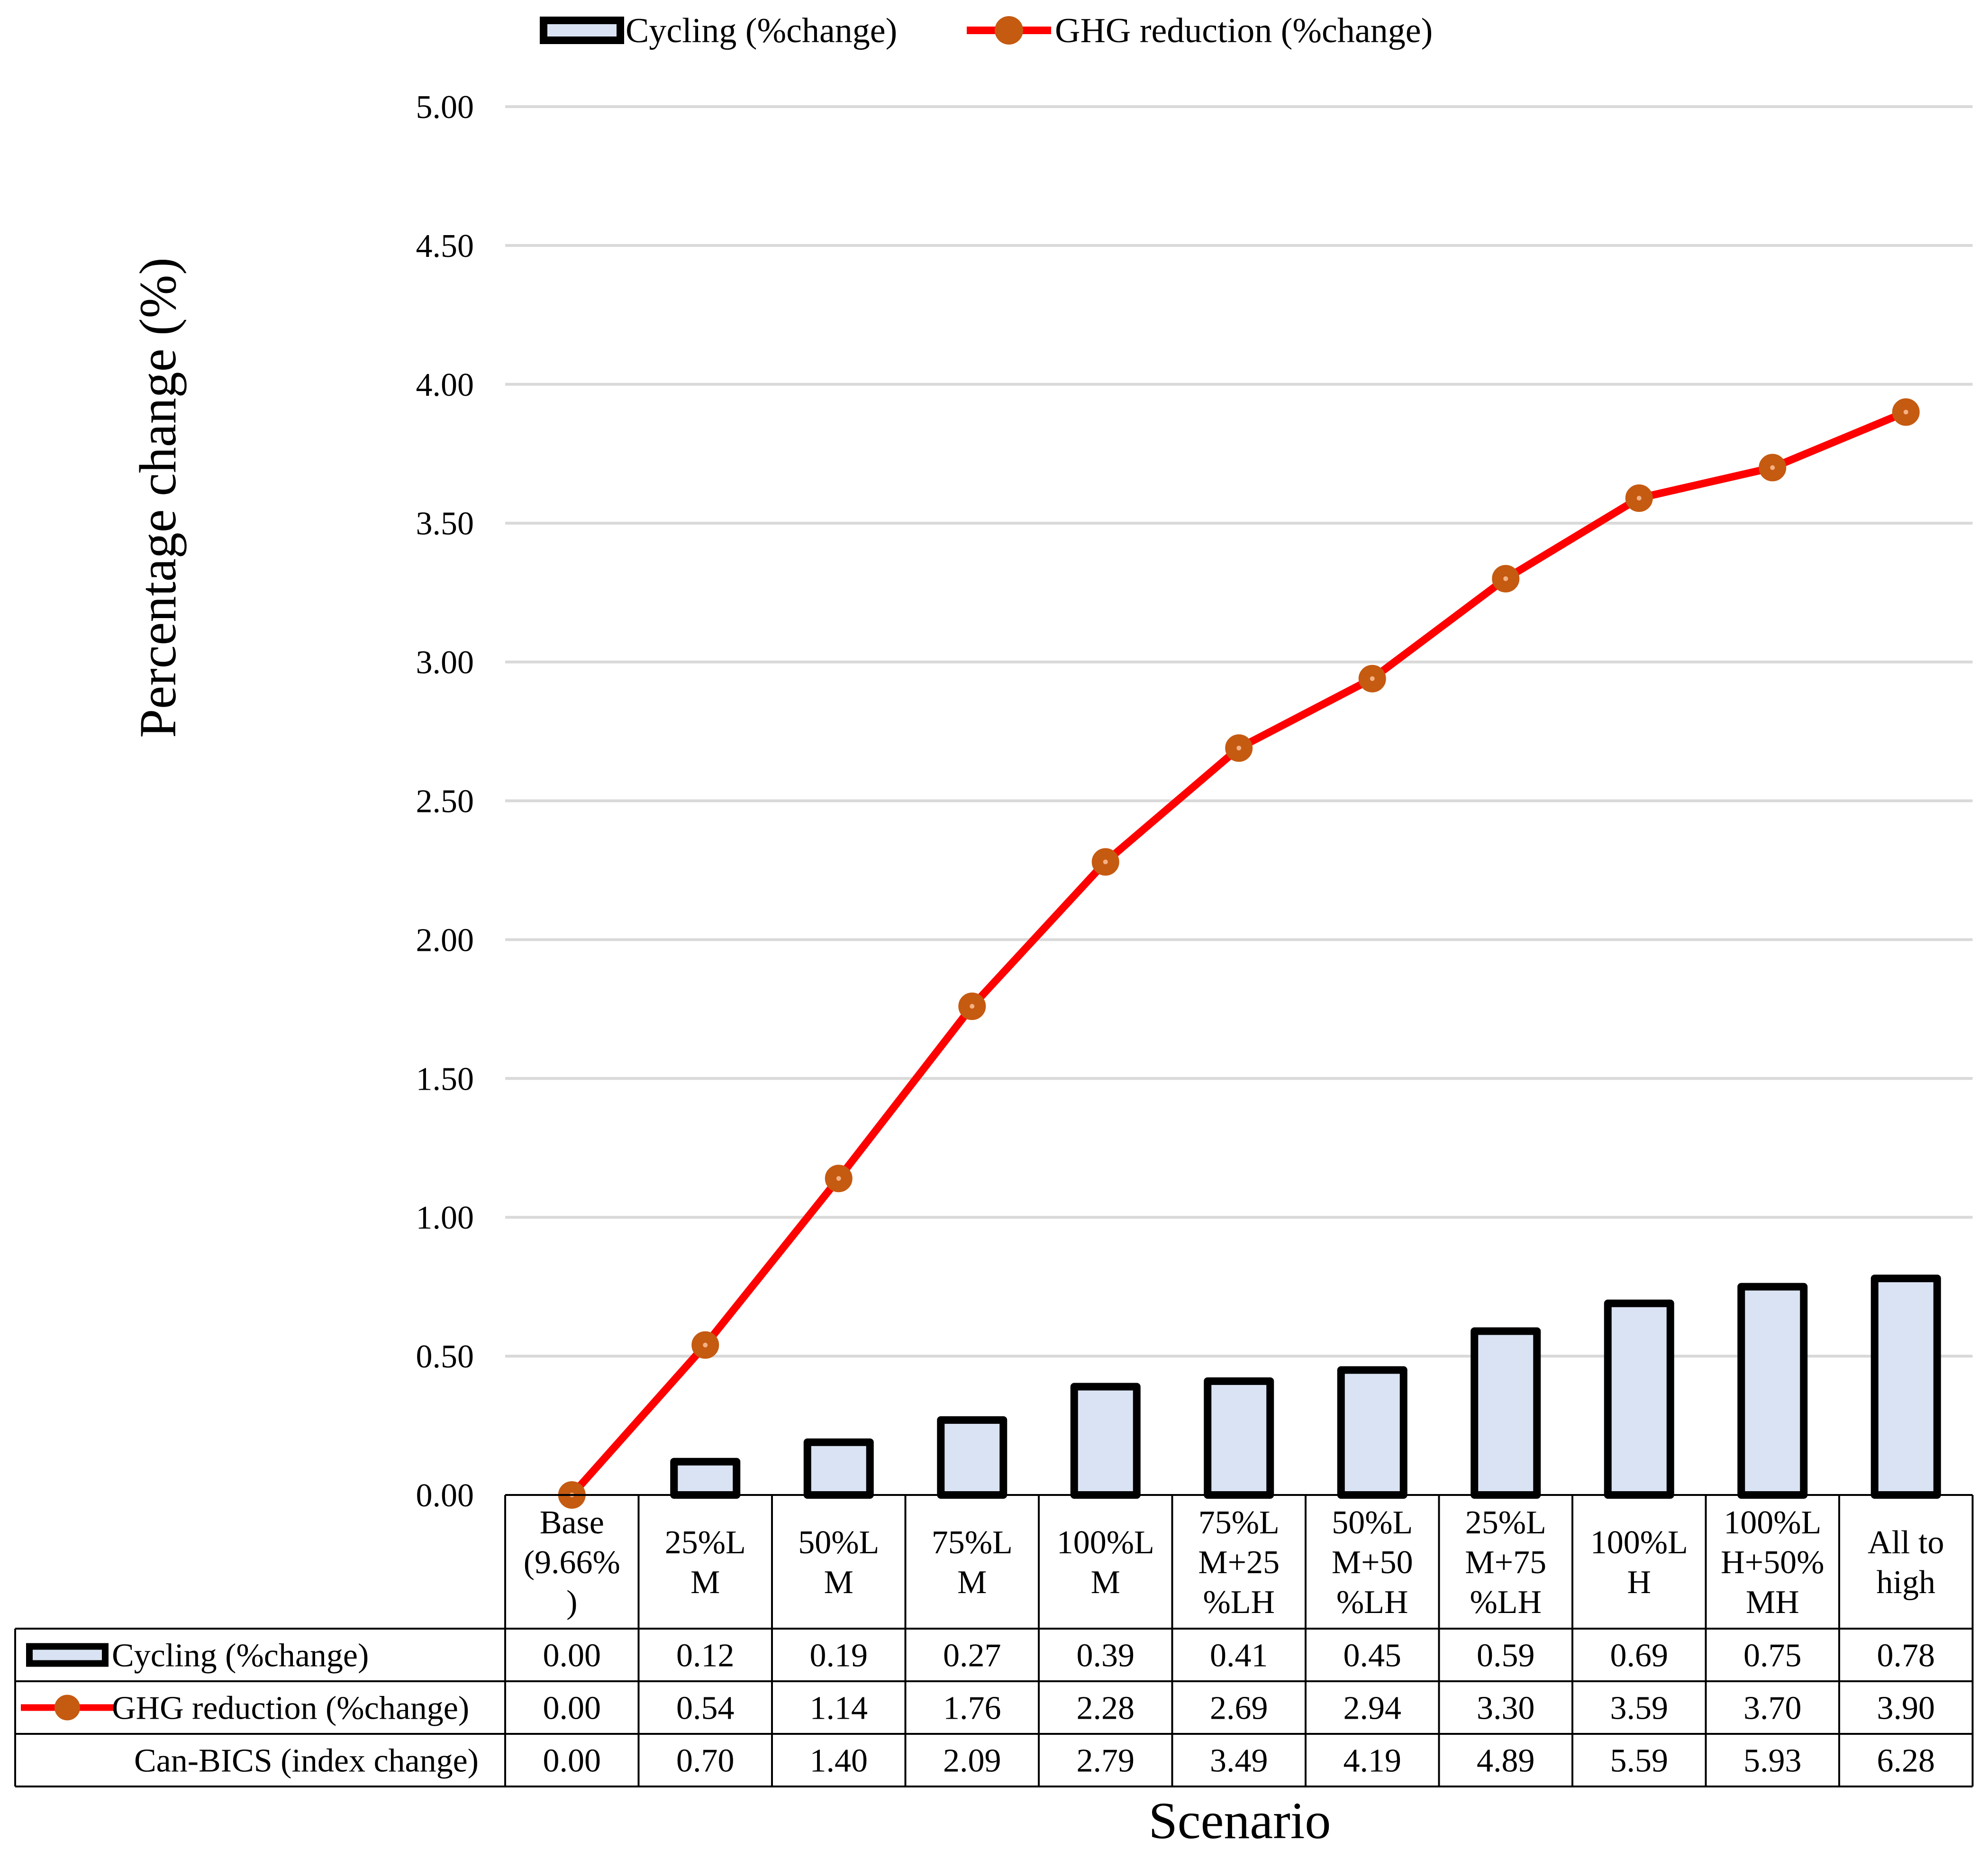 The width and height of the screenshot is (1988, 1859). Describe the element at coordinates (445, 1357) in the screenshot. I see `y-tick-label: 0.50` at that location.